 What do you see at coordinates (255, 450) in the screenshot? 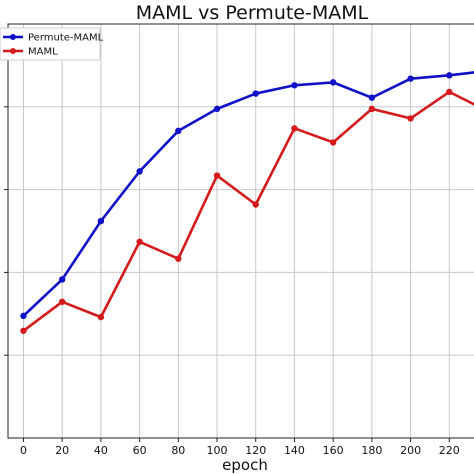
I see `x-tick-label: 120` at bounding box center [255, 450].